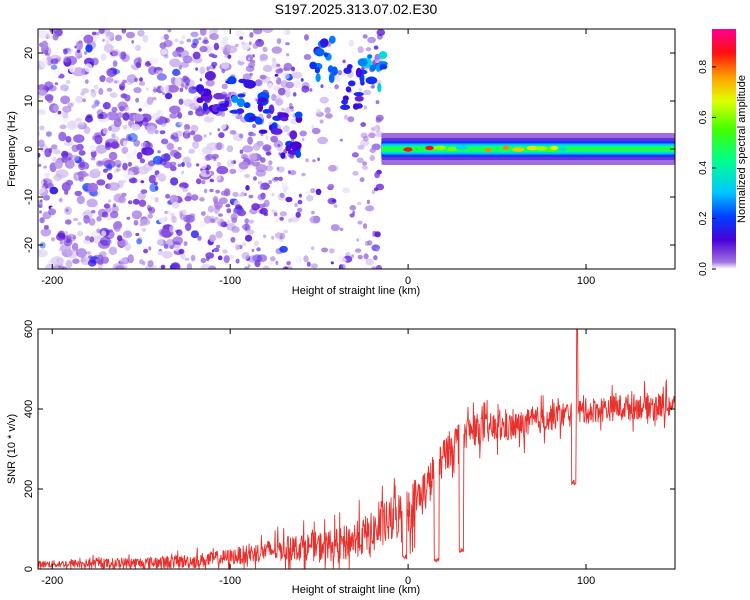 This screenshot has width=750, height=600. Describe the element at coordinates (29, 329) in the screenshot. I see `y-tick-label: 600` at that location.